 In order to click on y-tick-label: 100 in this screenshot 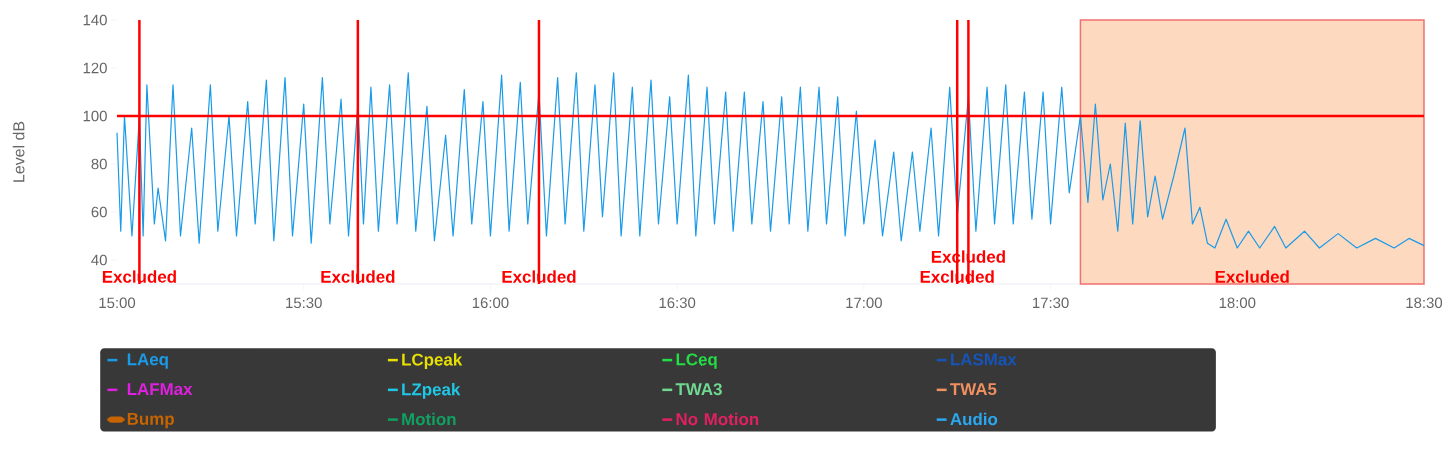, I will do `click(95, 116)`.